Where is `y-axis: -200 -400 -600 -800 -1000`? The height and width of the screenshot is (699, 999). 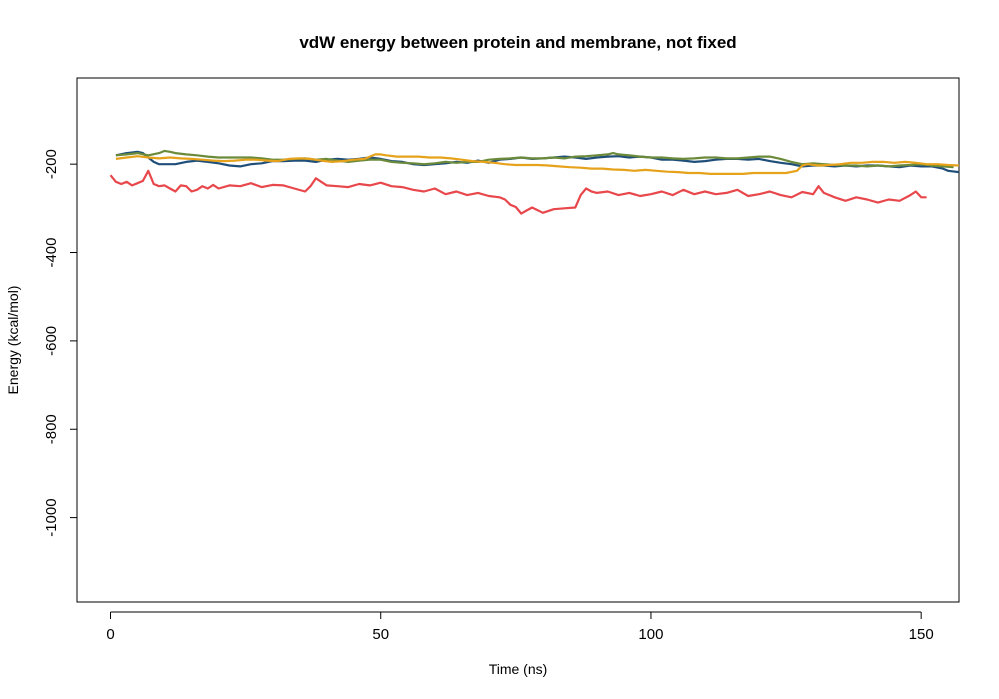
y-axis: -200 -400 -600 -800 -1000 is located at coordinates (60, 343).